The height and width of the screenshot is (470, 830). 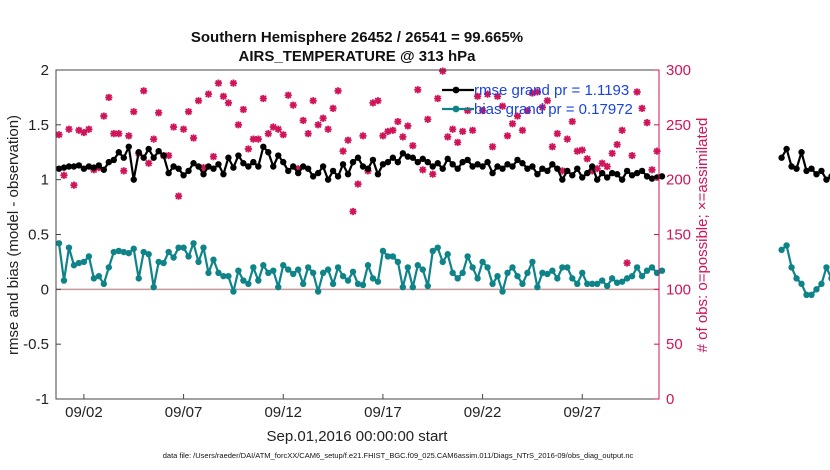 I want to click on bias-line, so click(x=443, y=269).